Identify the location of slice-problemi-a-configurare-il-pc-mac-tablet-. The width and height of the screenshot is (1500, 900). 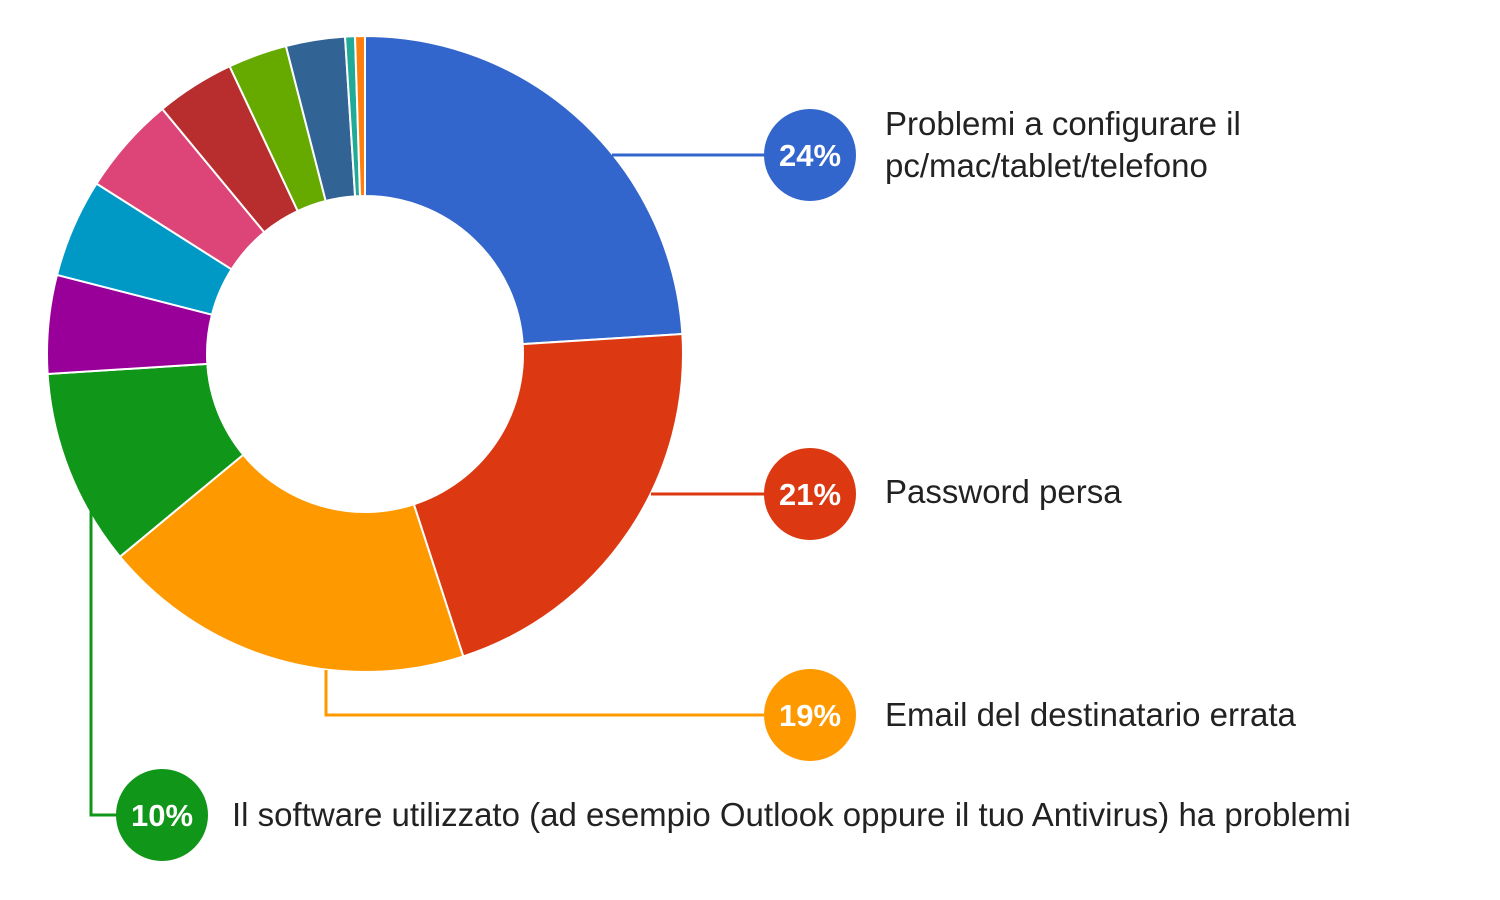
(524, 190).